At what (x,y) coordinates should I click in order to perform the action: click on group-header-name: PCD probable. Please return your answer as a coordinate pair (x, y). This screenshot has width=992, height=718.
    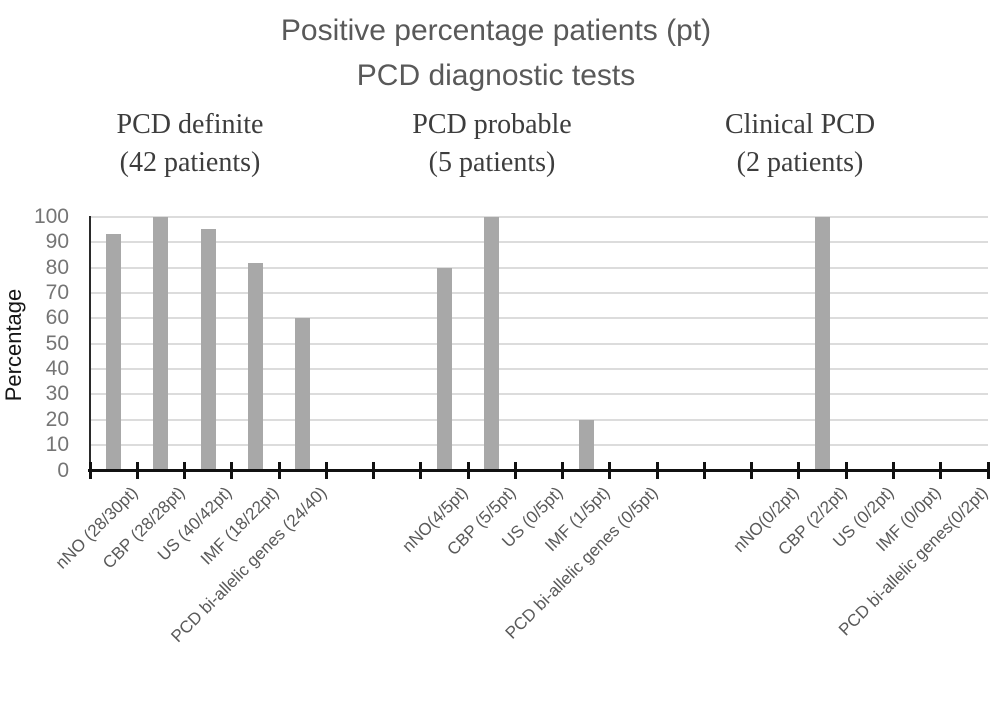
    Looking at the image, I should click on (492, 124).